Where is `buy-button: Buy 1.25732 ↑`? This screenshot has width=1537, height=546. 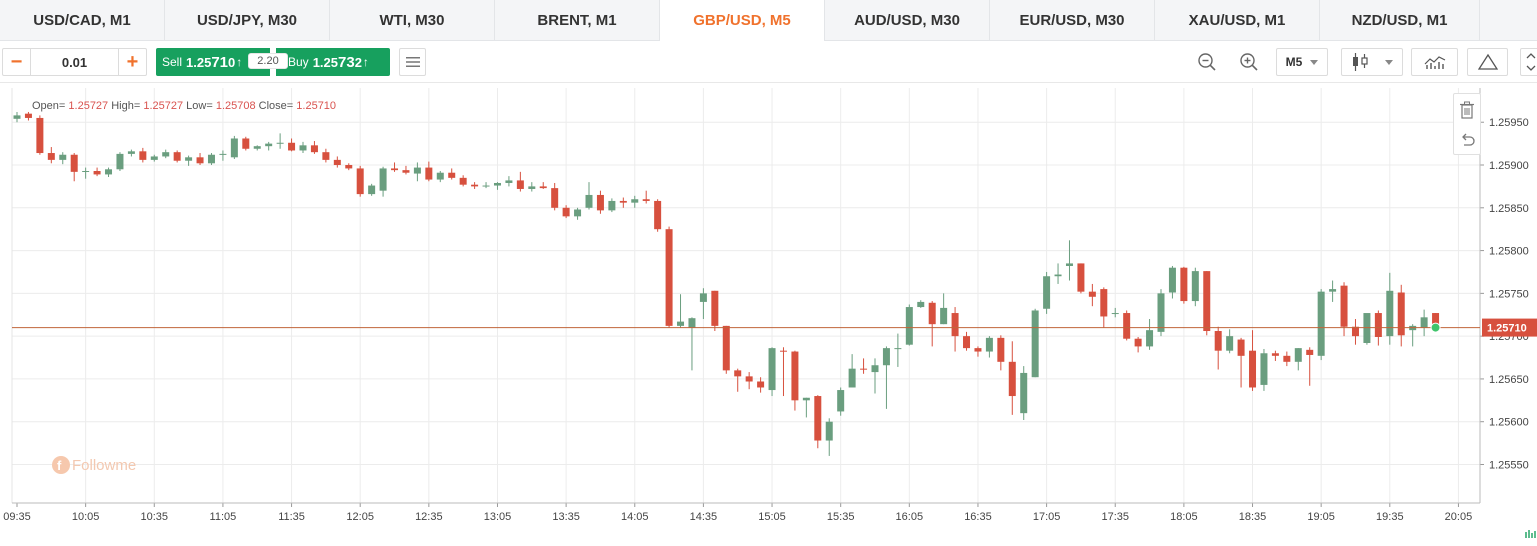 buy-button: Buy 1.25732 ↑ is located at coordinates (333, 62).